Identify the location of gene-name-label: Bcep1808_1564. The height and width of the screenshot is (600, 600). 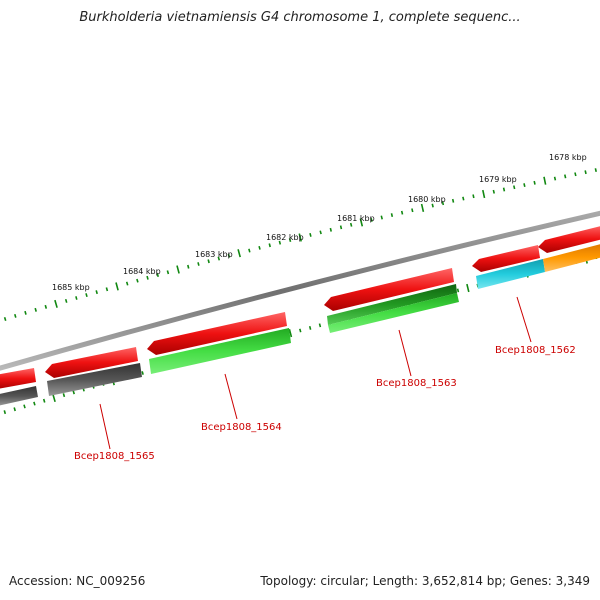
(241, 427).